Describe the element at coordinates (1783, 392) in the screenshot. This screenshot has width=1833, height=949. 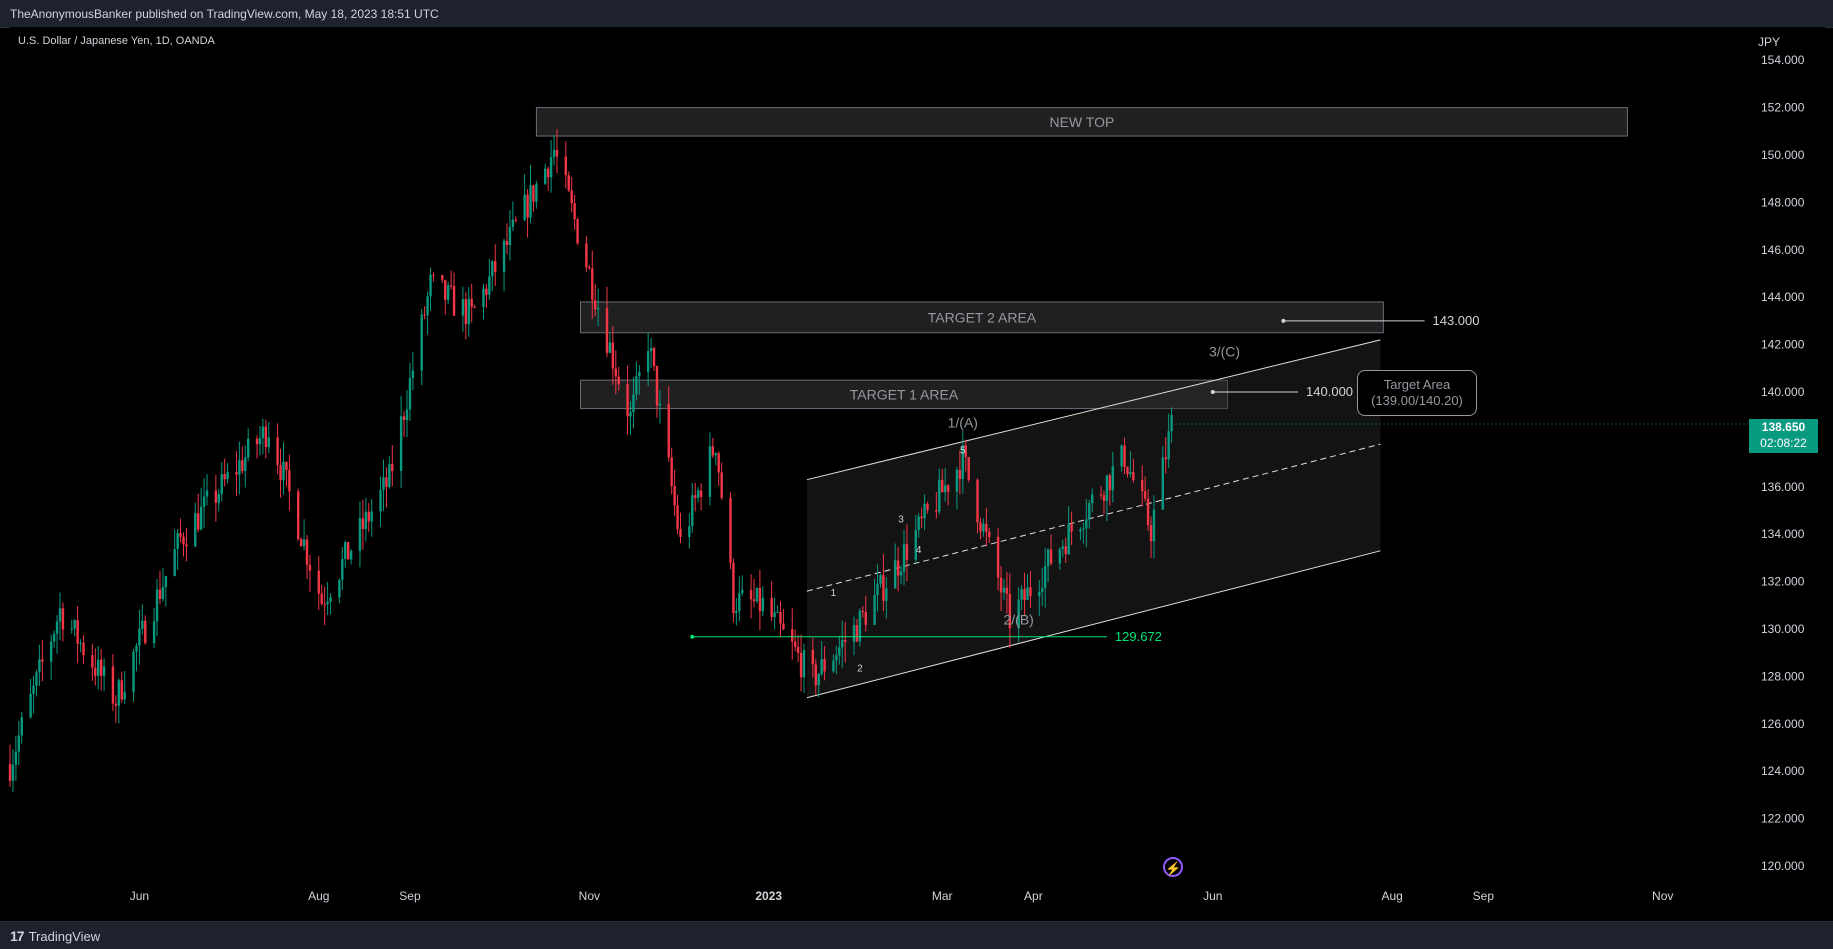
I see `y-tick-label: 140.000` at that location.